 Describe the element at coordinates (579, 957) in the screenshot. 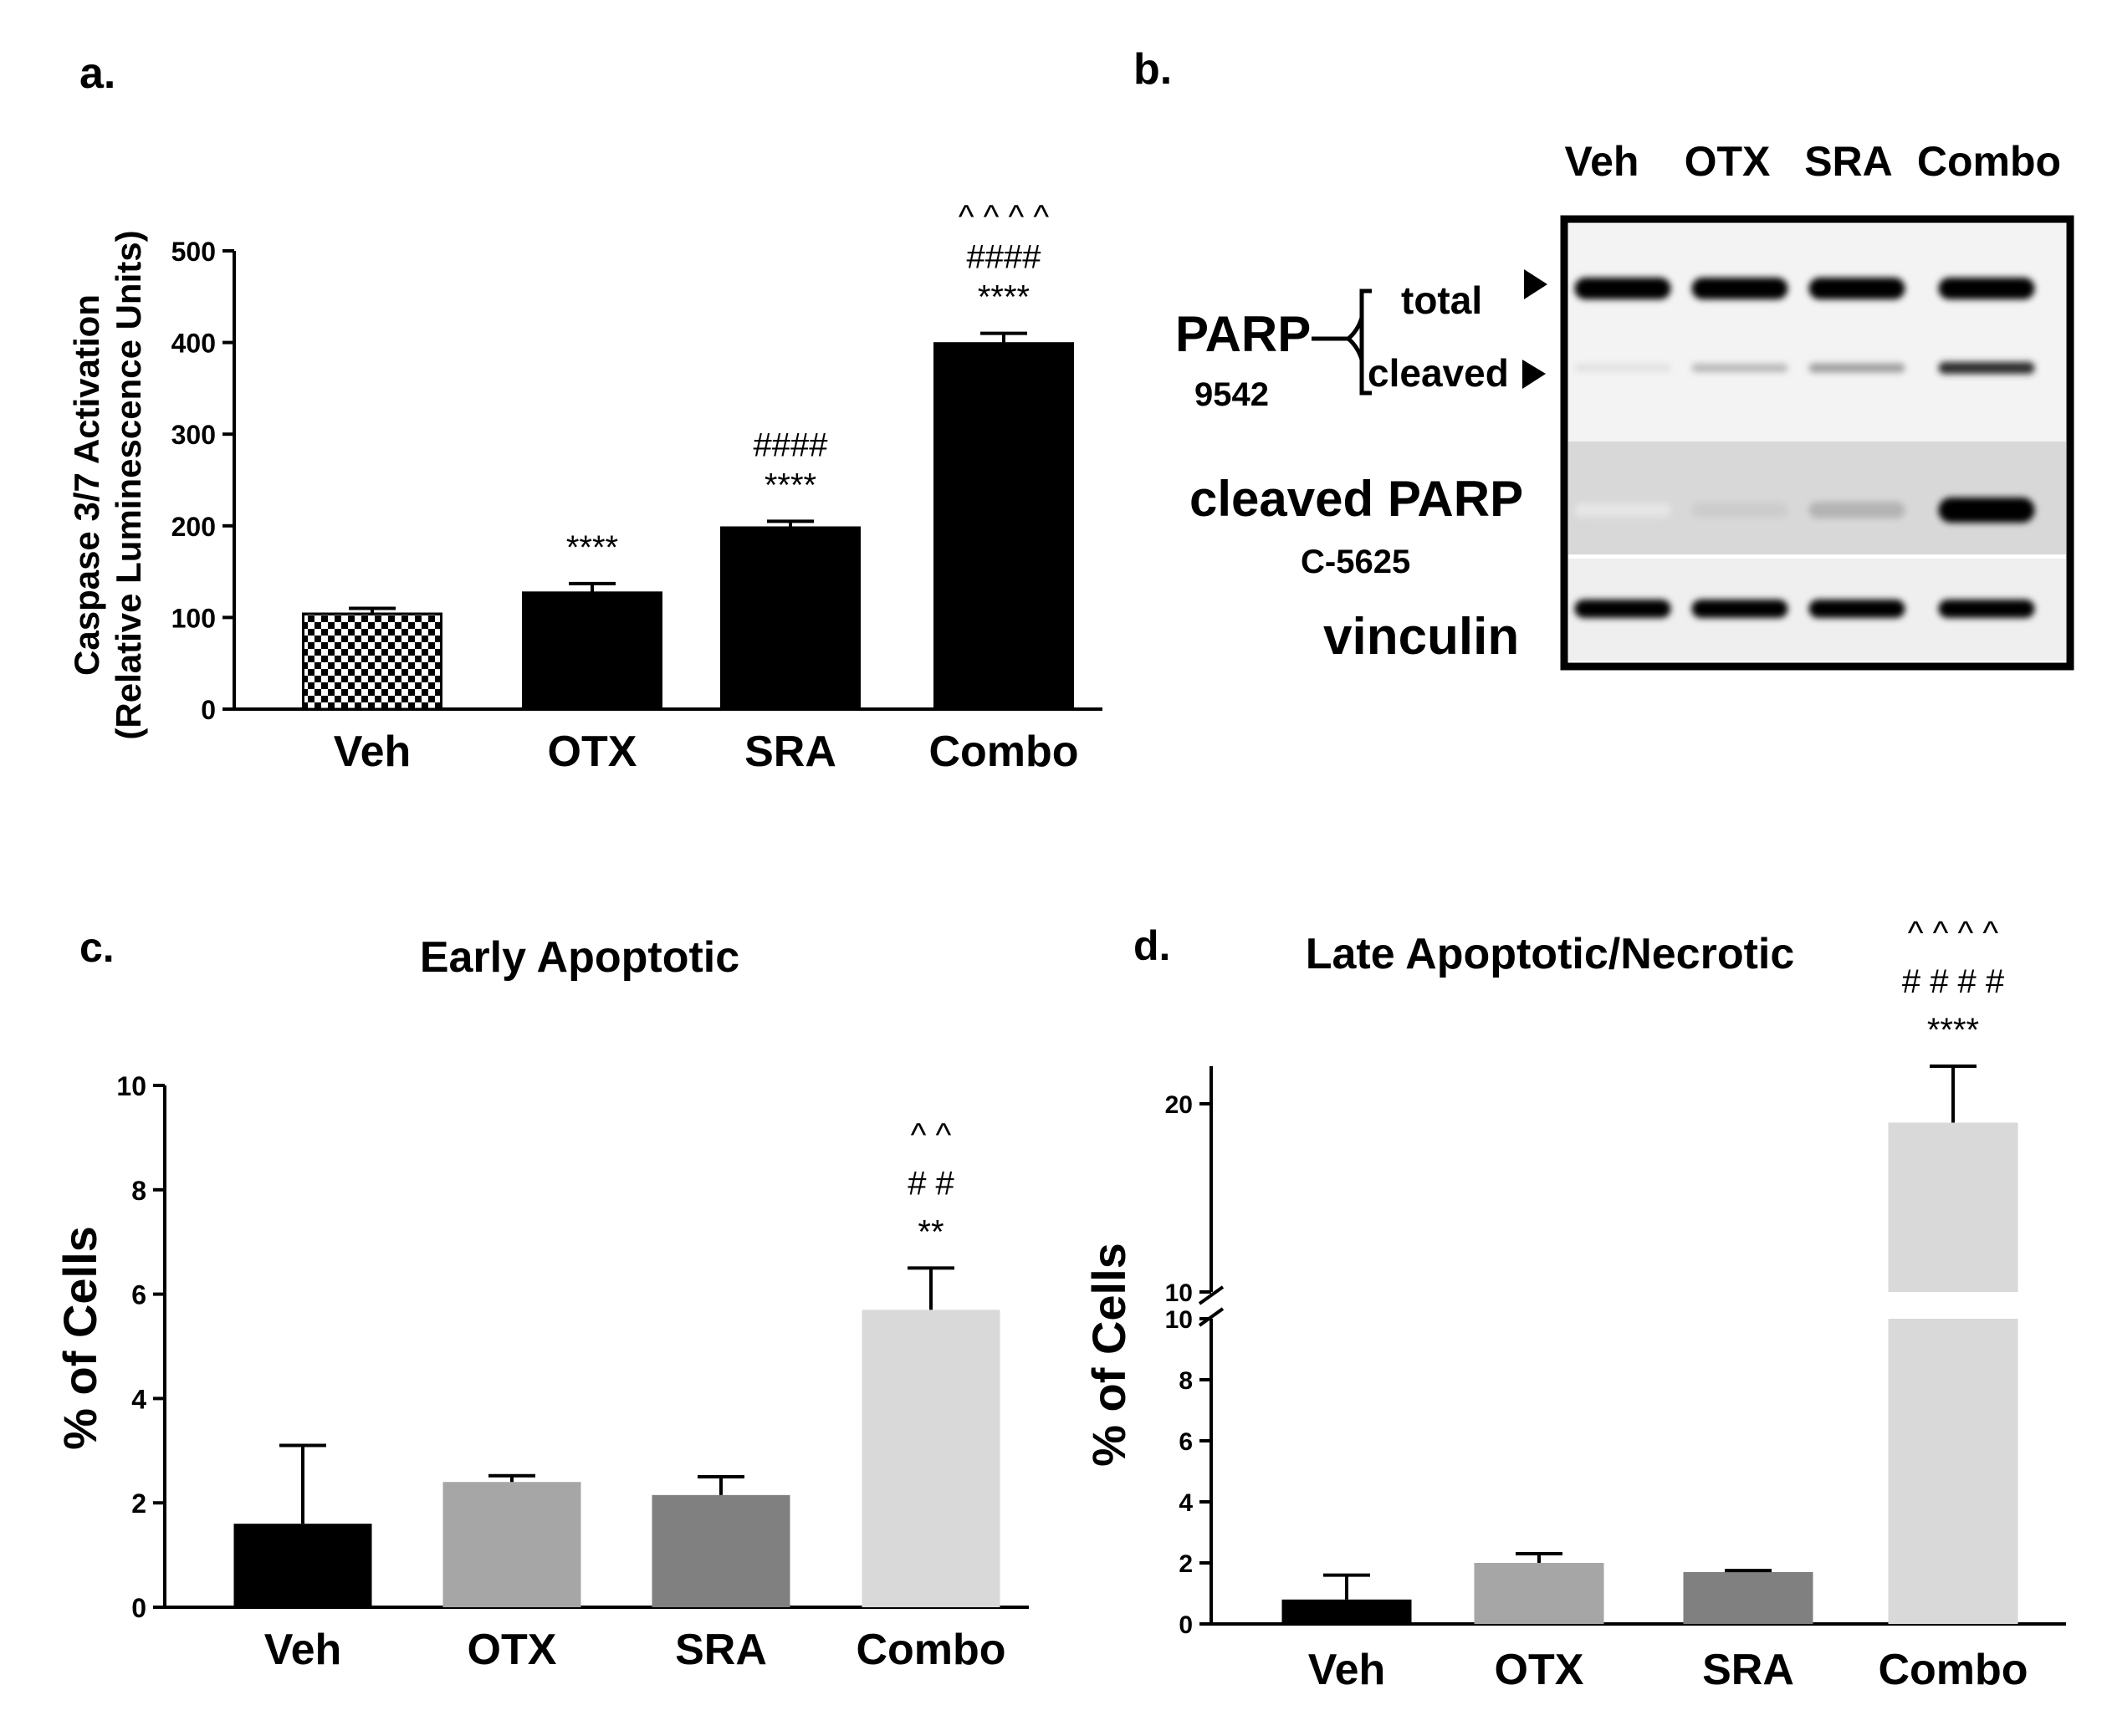

I see `panel-c-title: Early Apoptotic` at that location.